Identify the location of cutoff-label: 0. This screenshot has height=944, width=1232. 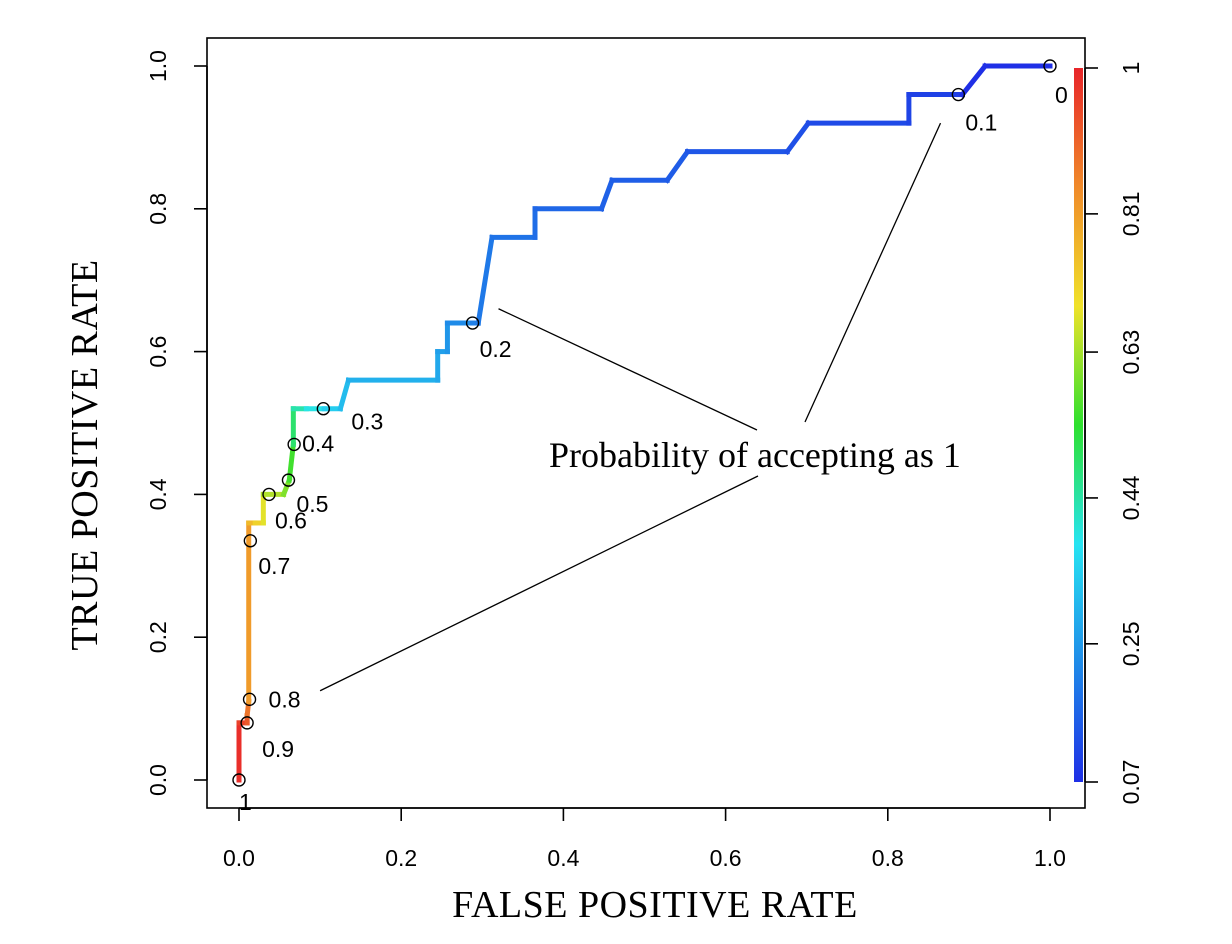
(1061, 95).